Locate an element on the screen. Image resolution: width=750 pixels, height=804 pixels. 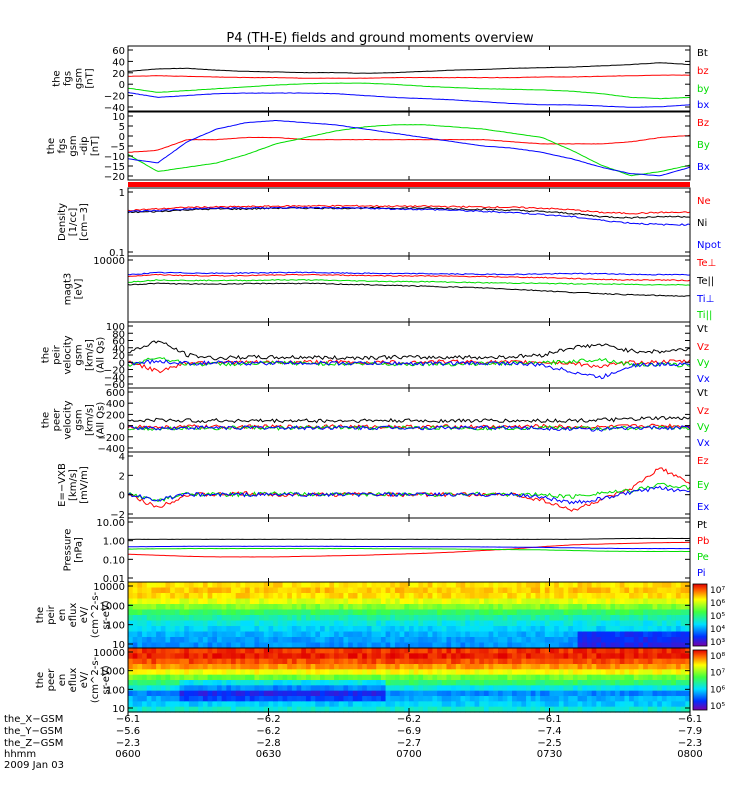
ylabel-line: Pressure is located at coordinates (68, 550).